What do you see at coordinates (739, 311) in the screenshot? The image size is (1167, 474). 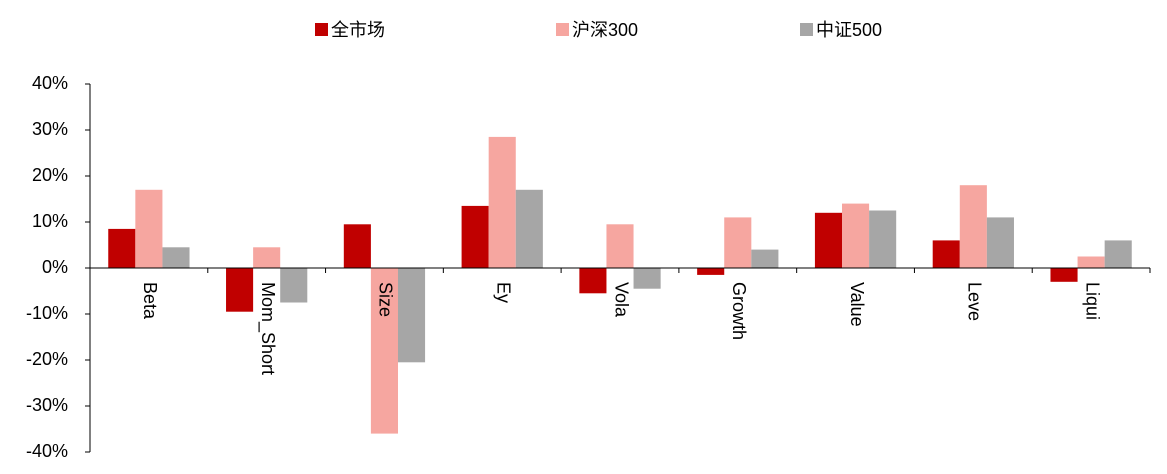 I see `x-tick-label: Growth` at bounding box center [739, 311].